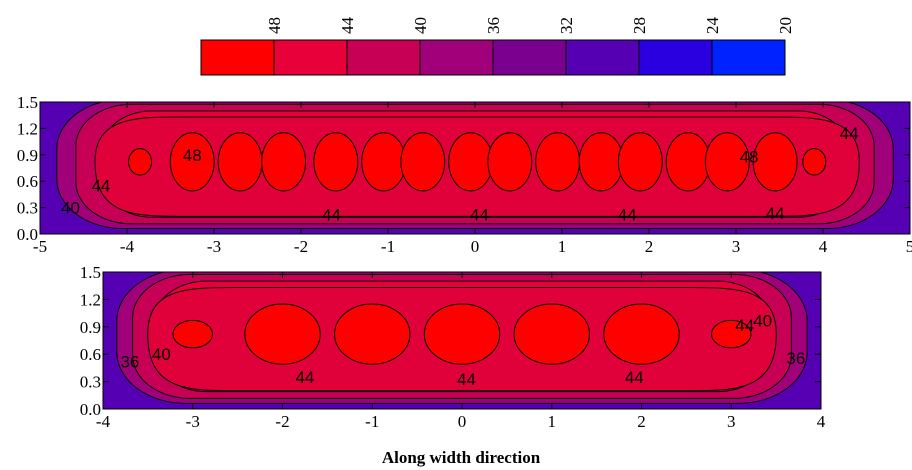 The width and height of the screenshot is (912, 470). What do you see at coordinates (420, 25) in the screenshot?
I see `legend-level-label: 40` at bounding box center [420, 25].